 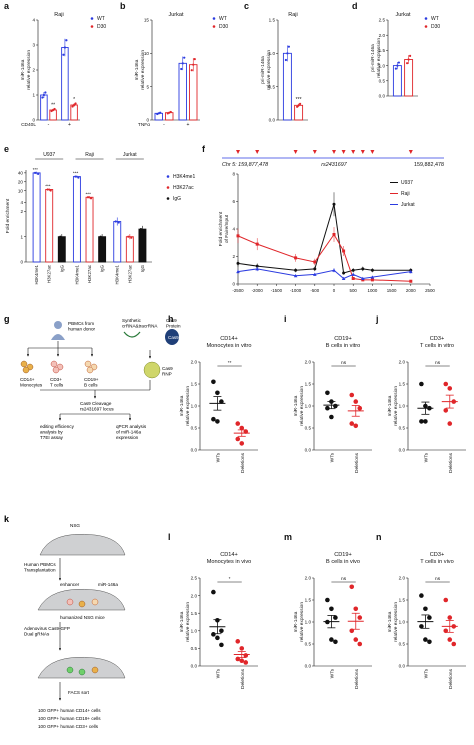 What do you see at coordinates (324, 239) in the screenshot?
I see `series-line-u937` at bounding box center [324, 239].